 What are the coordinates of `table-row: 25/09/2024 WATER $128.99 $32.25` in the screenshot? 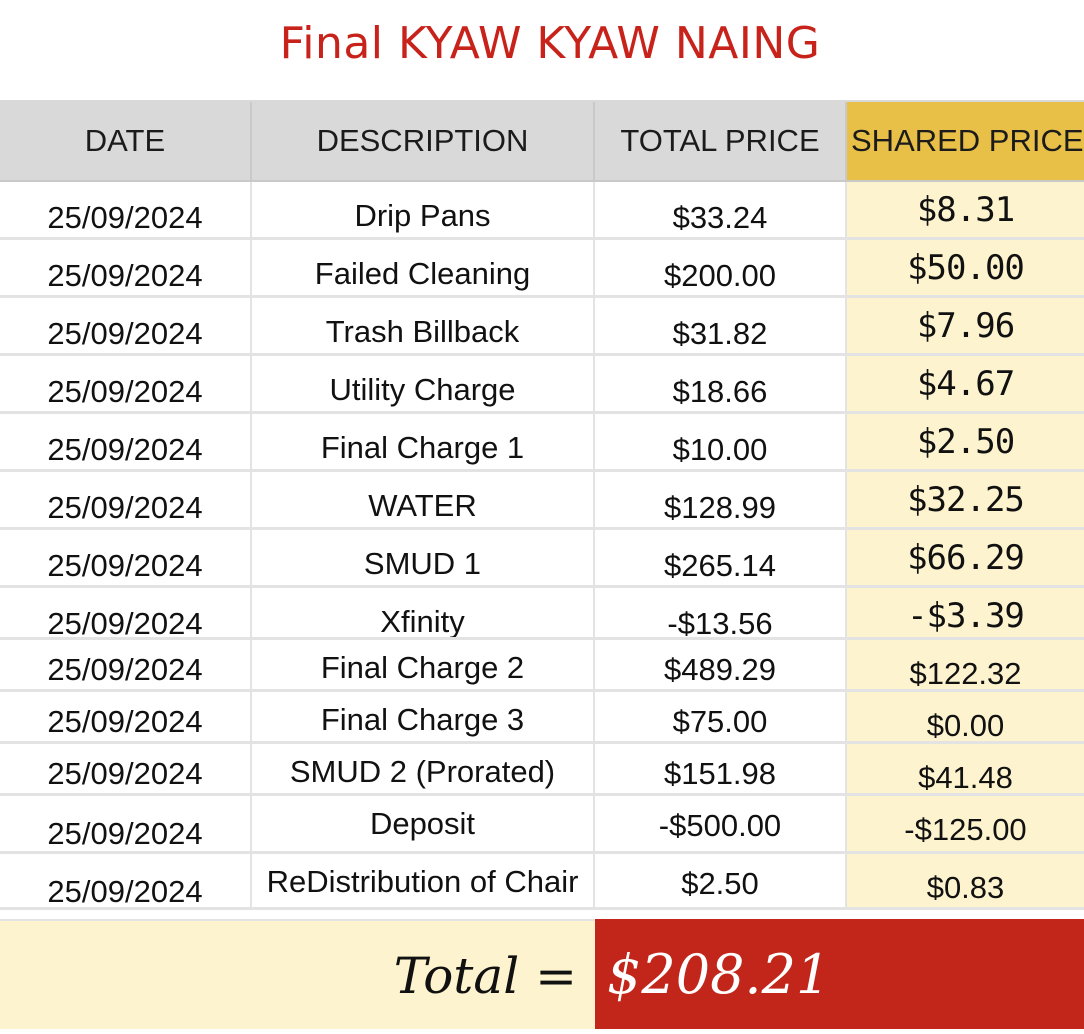 It's located at (542, 501).